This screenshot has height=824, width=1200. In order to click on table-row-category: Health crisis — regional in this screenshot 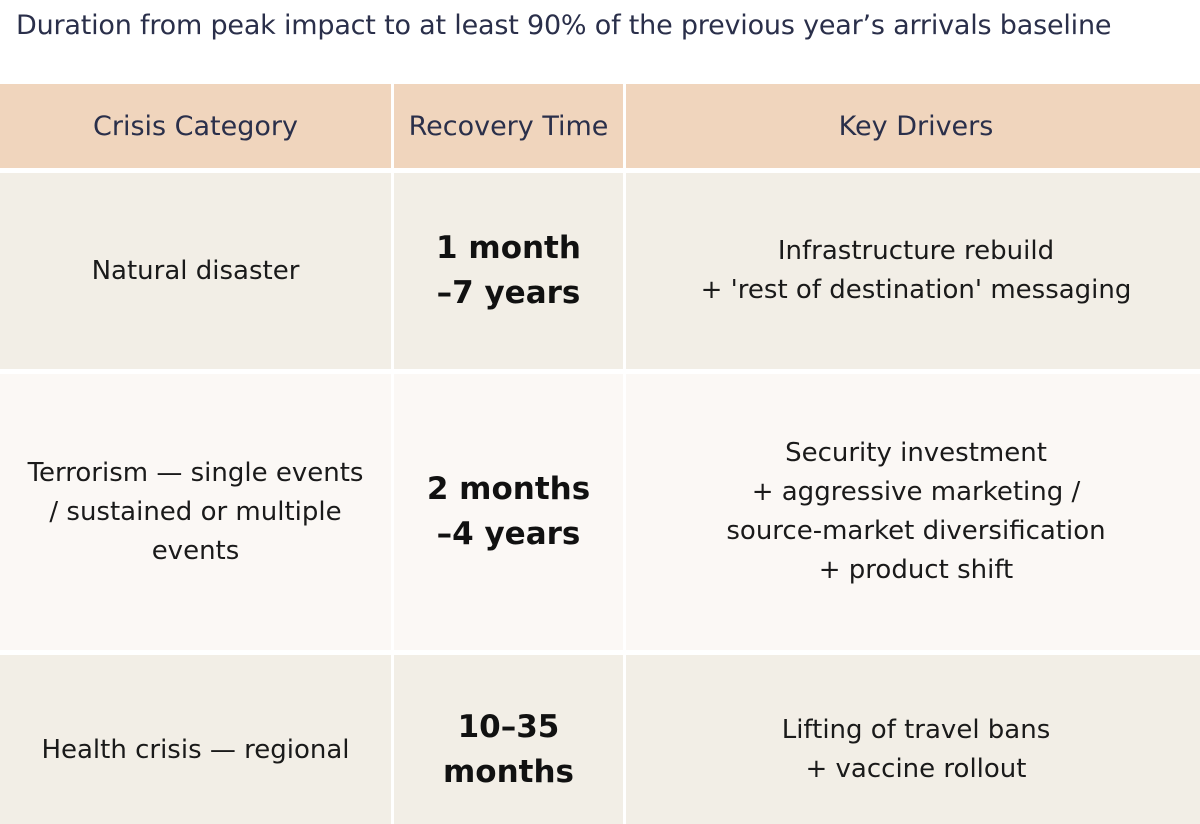, I will do `click(195, 739)`.